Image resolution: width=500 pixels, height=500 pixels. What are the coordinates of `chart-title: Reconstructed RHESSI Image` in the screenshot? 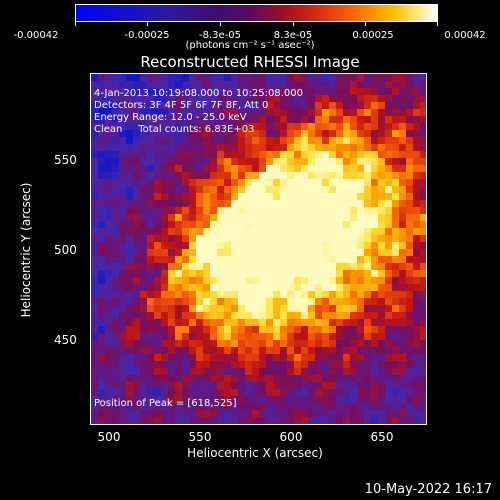 It's located at (250, 62).